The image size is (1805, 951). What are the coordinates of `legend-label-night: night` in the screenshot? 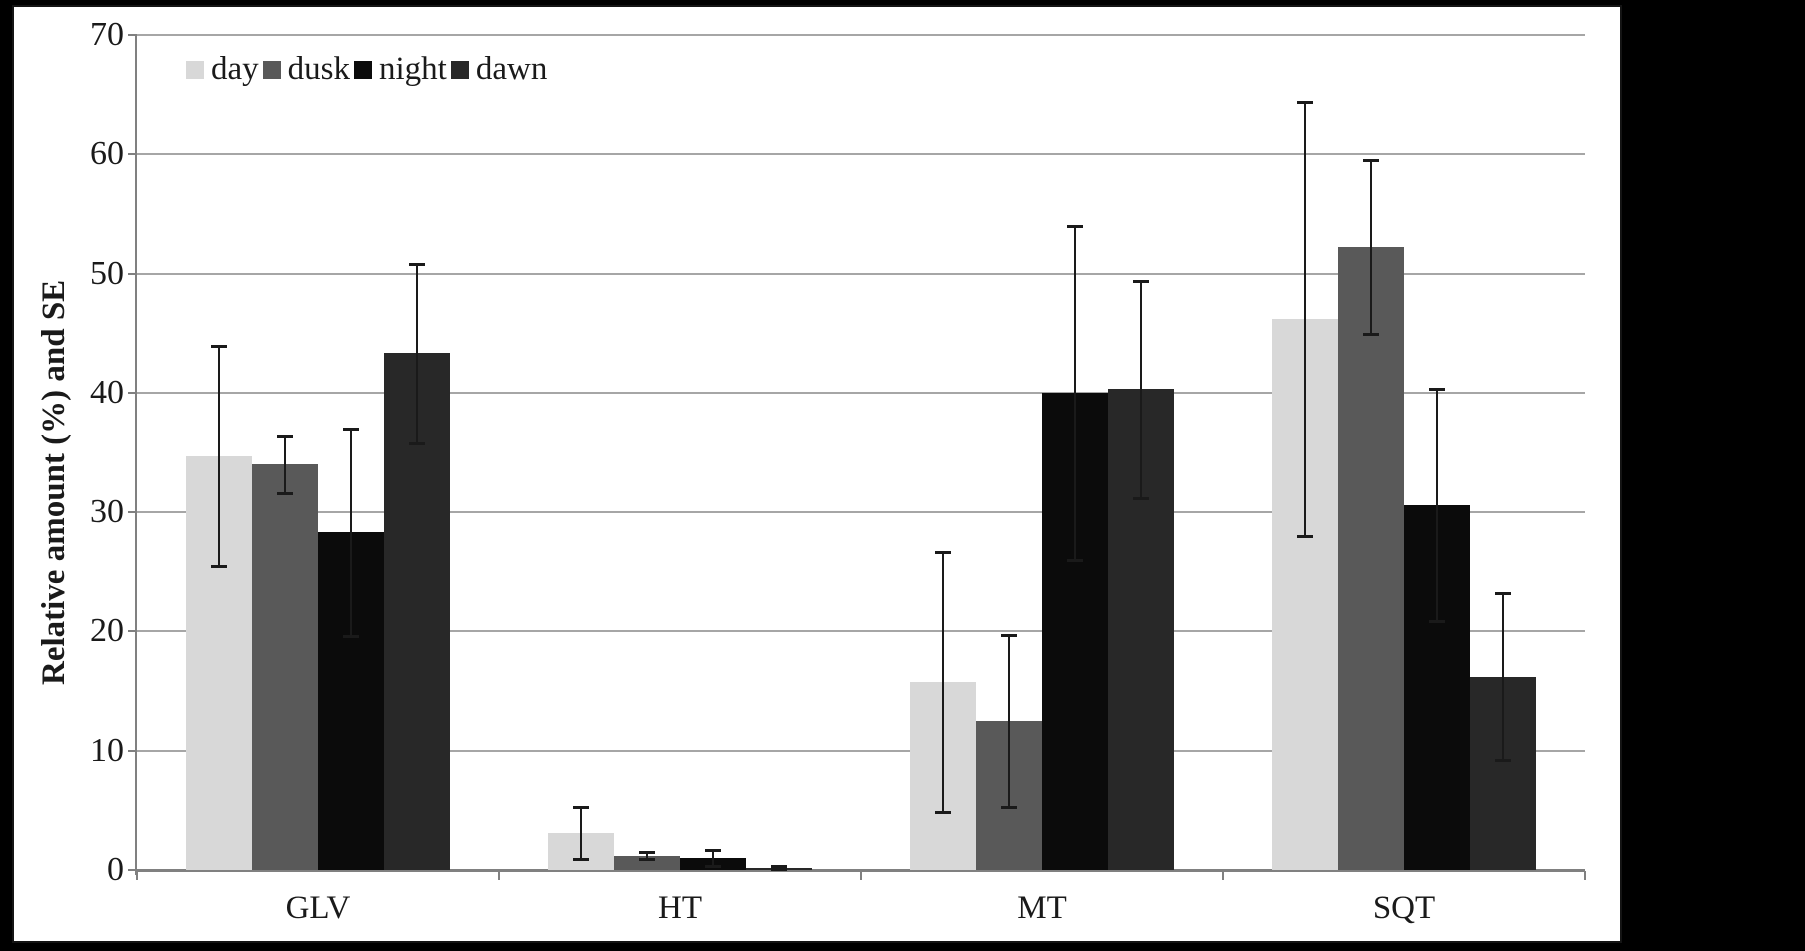 It's located at (413, 69).